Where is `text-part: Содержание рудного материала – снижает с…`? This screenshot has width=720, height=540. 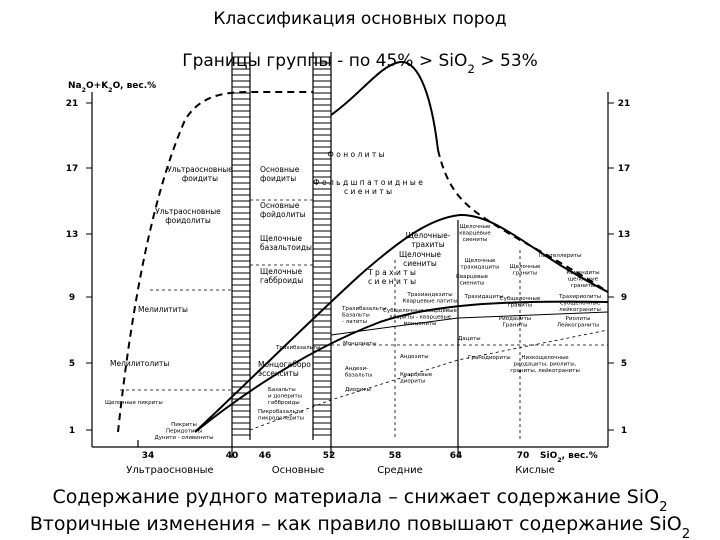 text-part: Содержание рудного материала – снижает с… is located at coordinates (355, 497).